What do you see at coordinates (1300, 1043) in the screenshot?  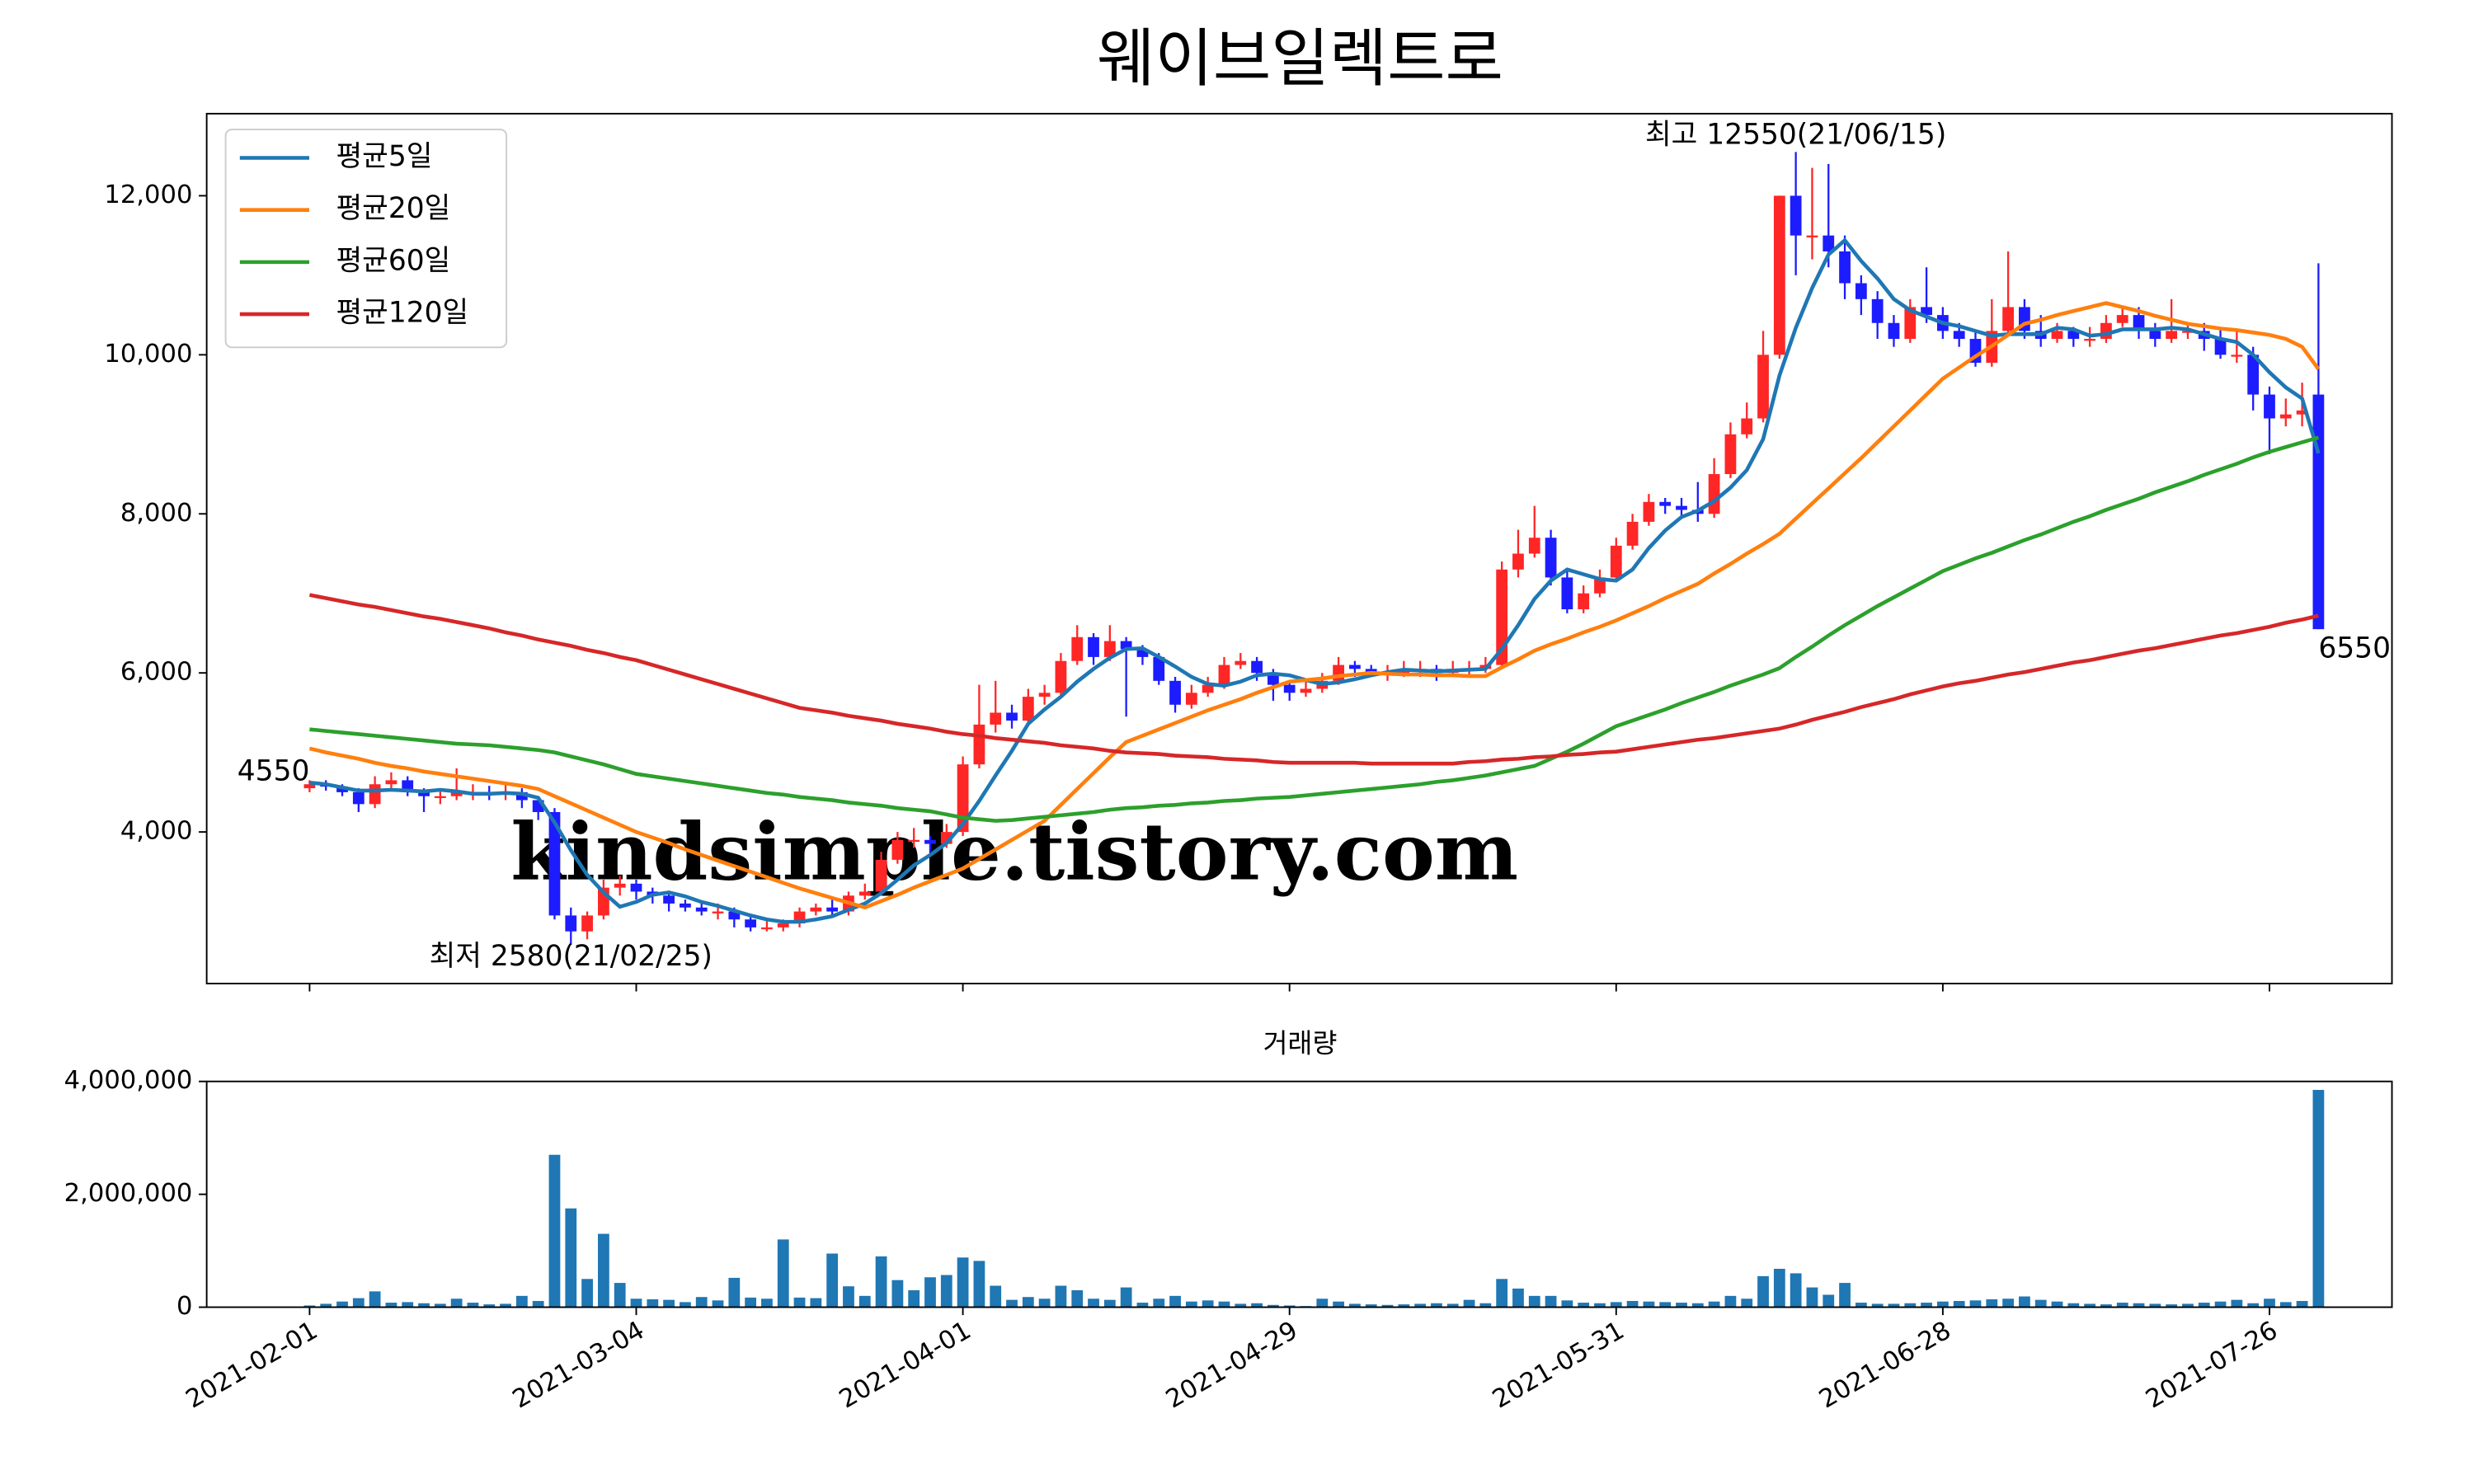 I see `volume-title: 거래량` at bounding box center [1300, 1043].